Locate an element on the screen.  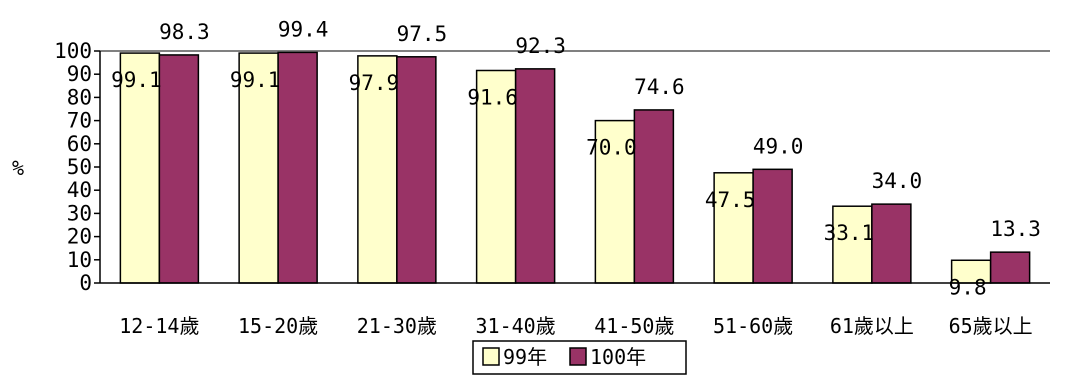
legend-frame is located at coordinates (579, 357).